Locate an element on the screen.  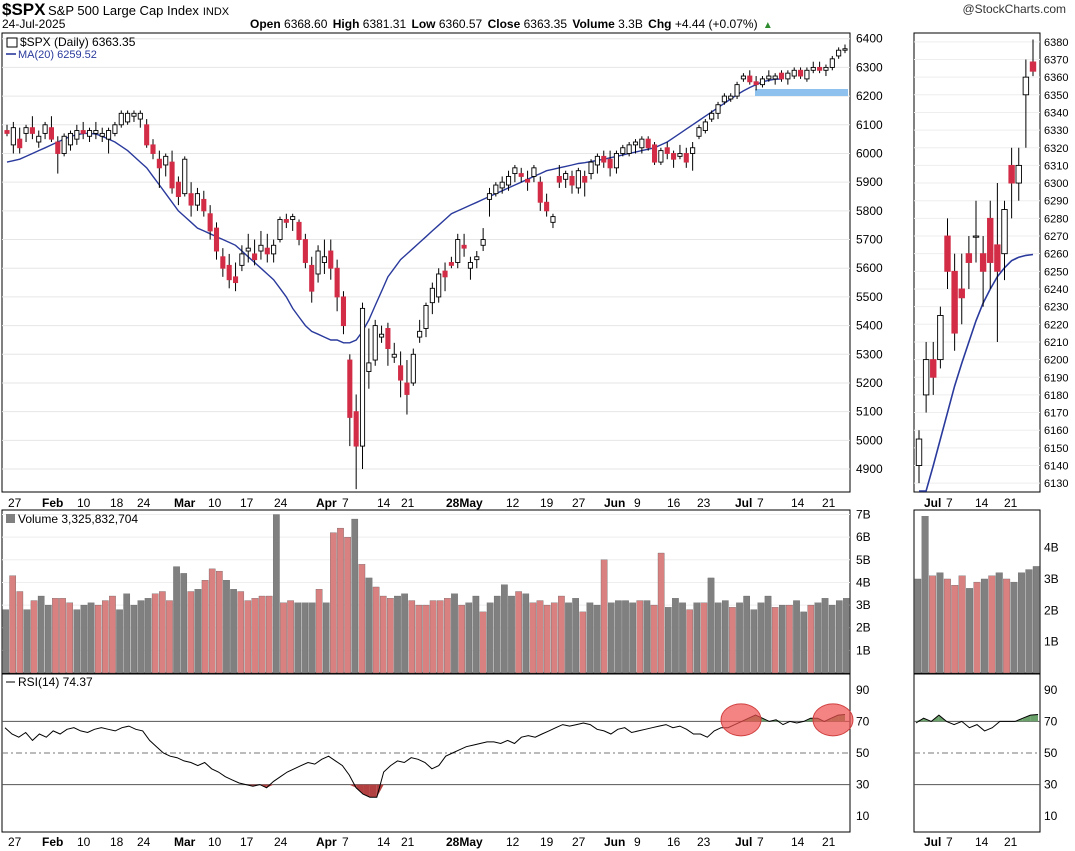
inset-date-tick-label: 14 is located at coordinates (982, 503).